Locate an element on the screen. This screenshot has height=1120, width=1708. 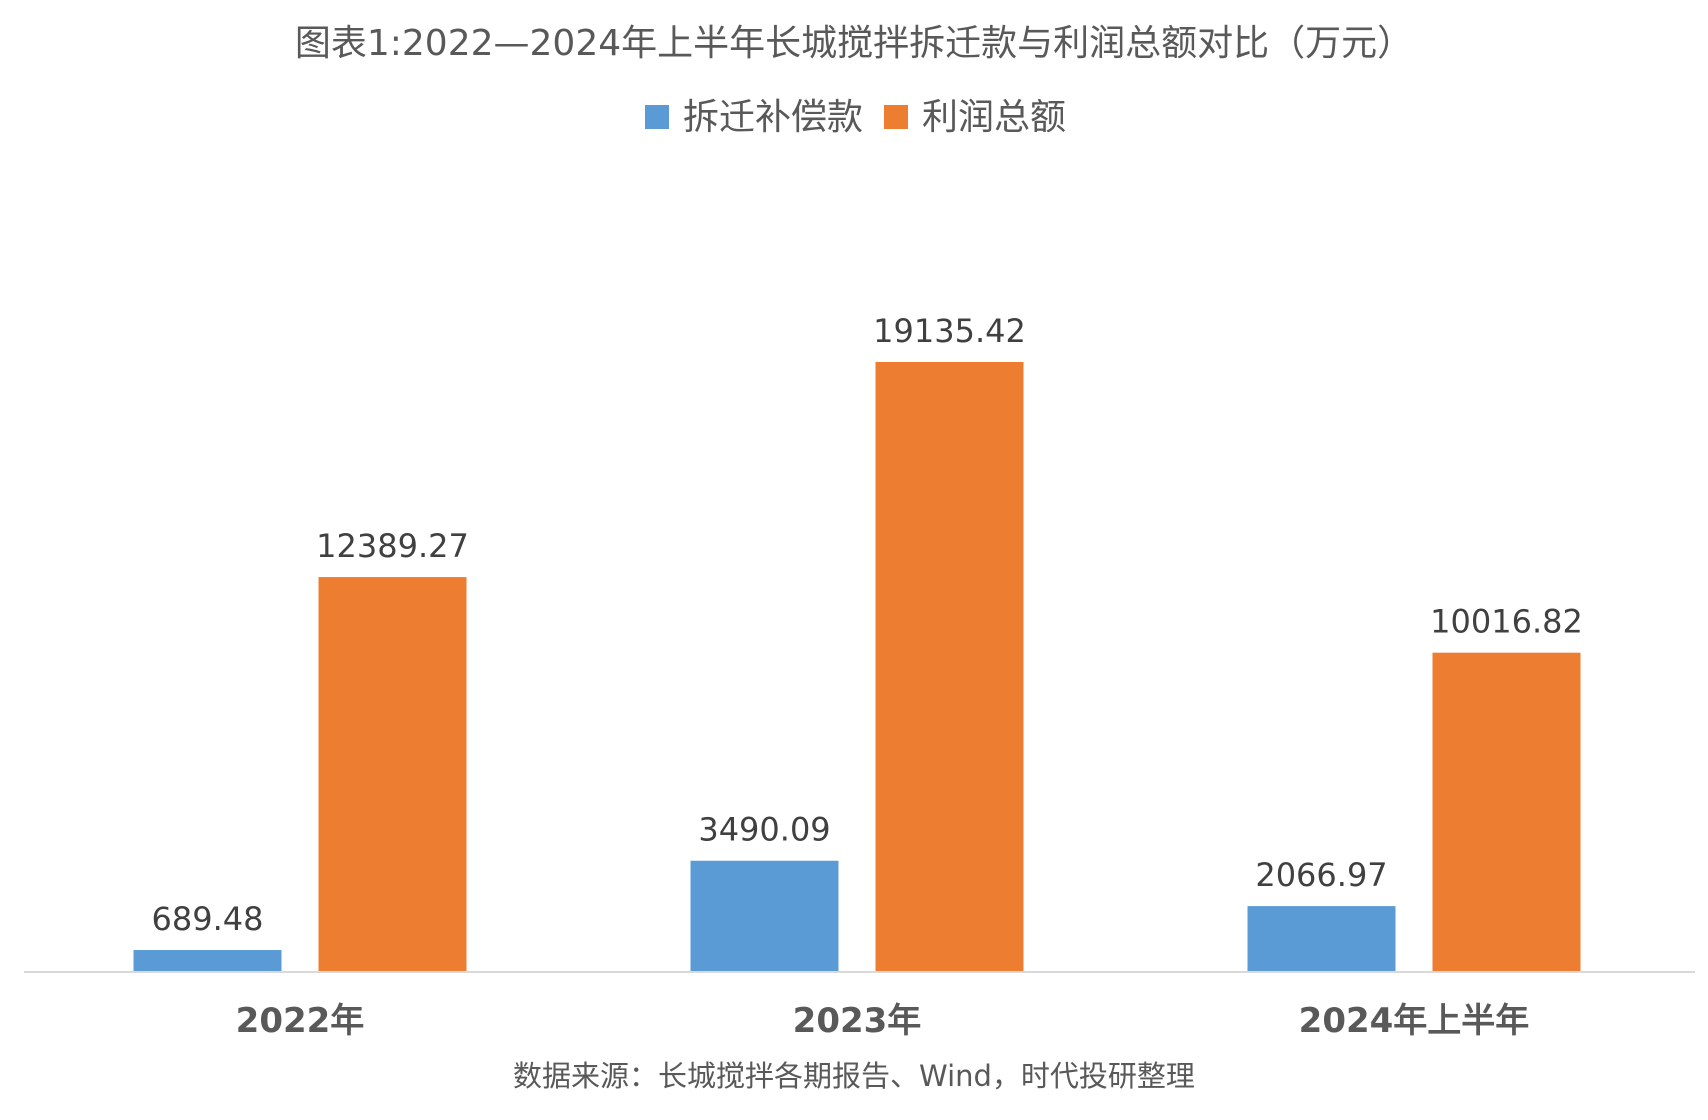
category-labels-group: 2022年 2023年 2024年上半年 is located at coordinates (883, 1021).